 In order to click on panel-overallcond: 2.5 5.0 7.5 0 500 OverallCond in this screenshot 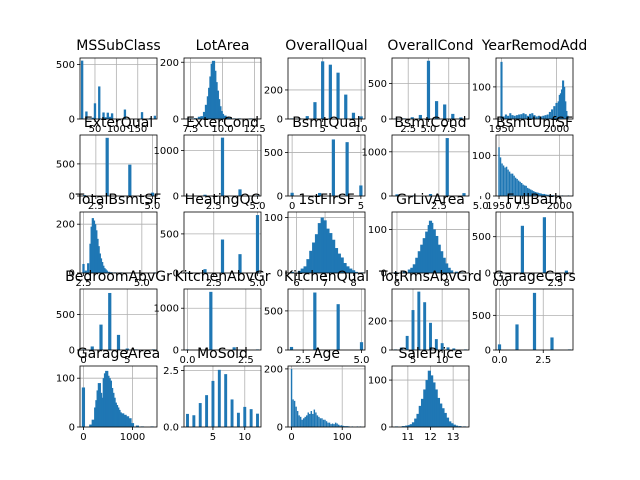, I will do `click(421, 86)`.